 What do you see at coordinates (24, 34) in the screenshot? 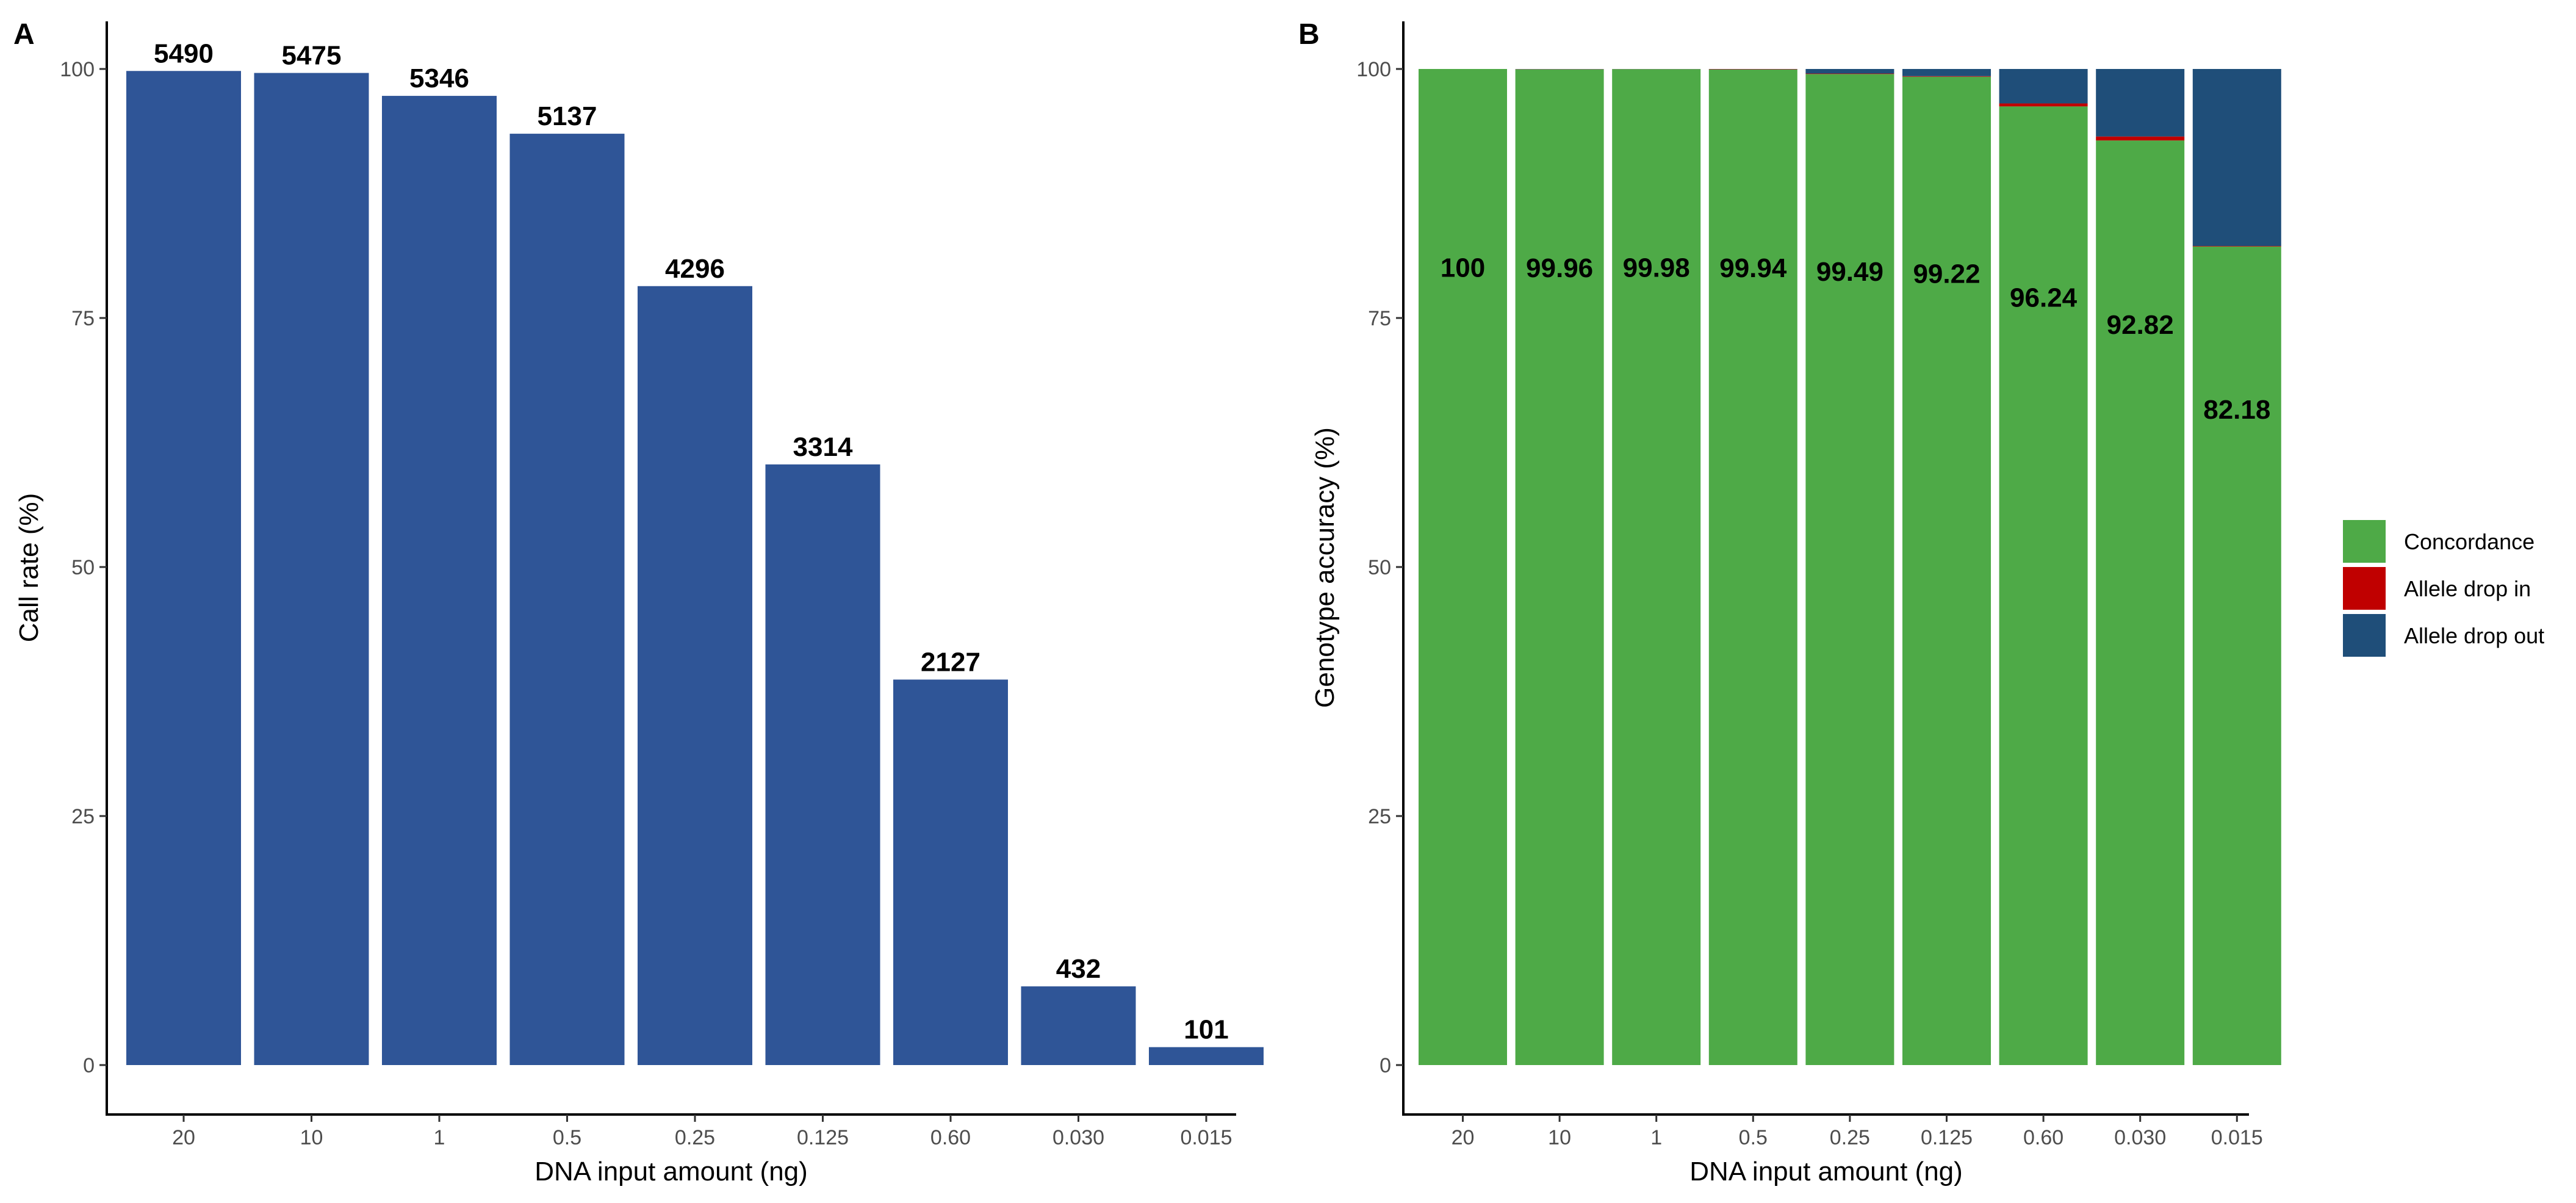
I see `panel-letter-a: A` at bounding box center [24, 34].